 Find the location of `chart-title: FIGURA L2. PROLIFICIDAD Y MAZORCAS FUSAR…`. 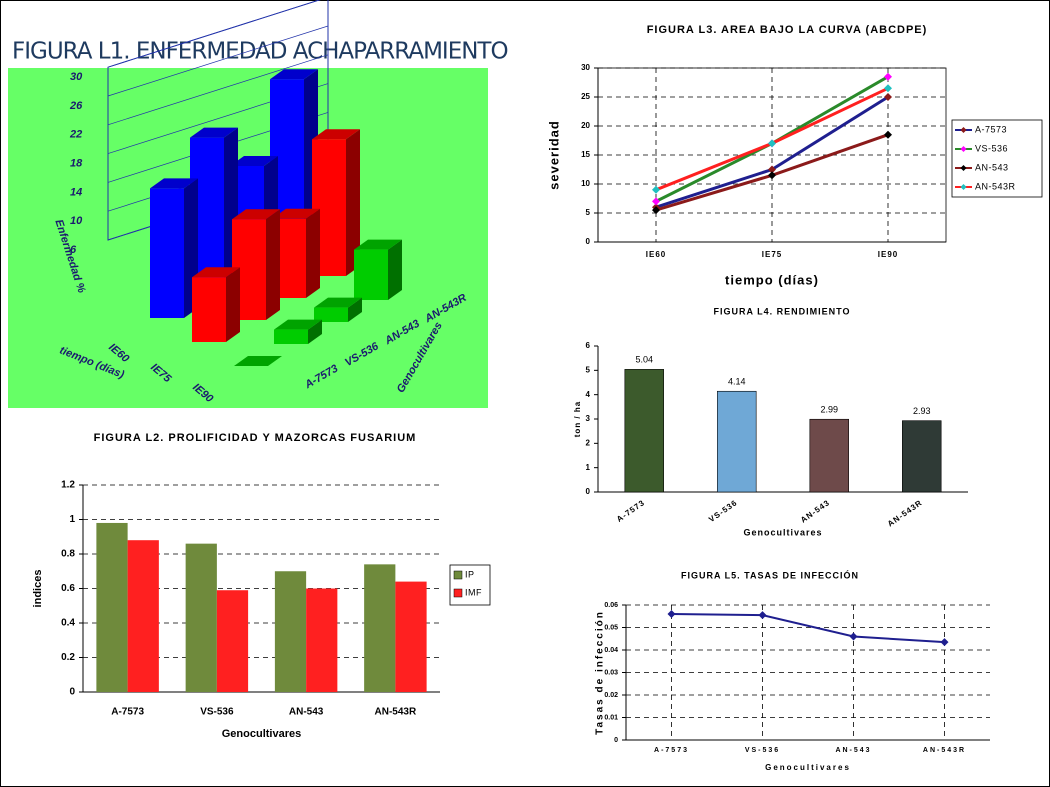

chart-title: FIGURA L2. PROLIFICIDAD Y MAZORCAS FUSAR… is located at coordinates (255, 438).